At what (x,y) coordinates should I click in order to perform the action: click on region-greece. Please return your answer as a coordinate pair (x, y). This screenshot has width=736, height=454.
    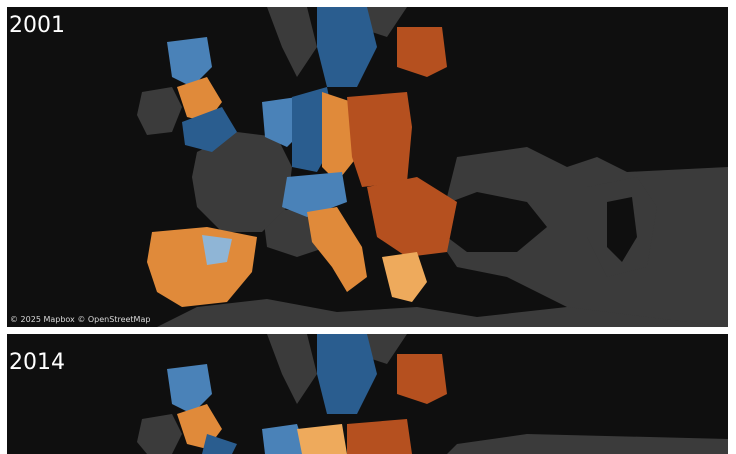
    Looking at the image, I should click on (404, 277).